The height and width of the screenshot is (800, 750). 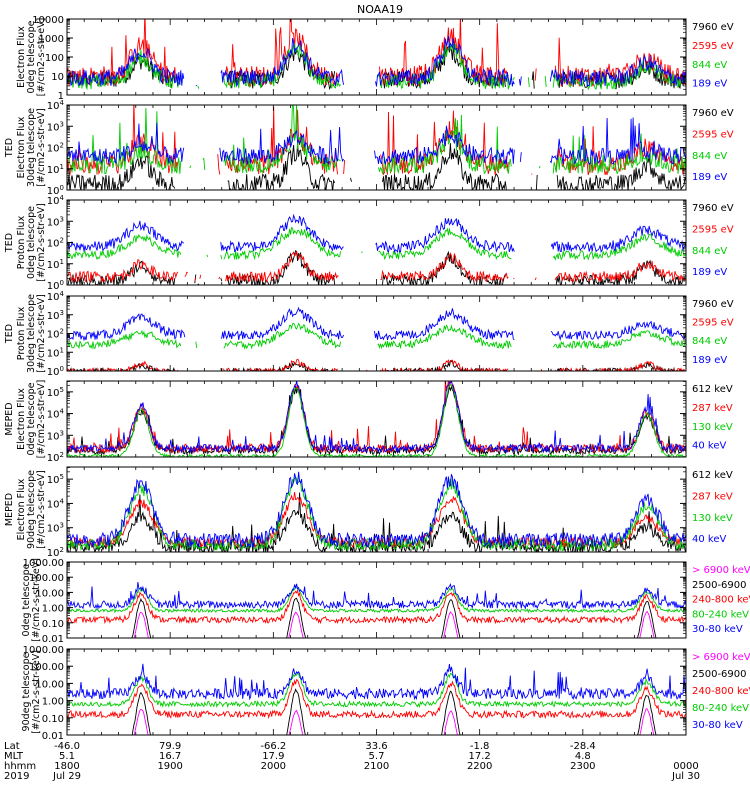 I want to click on x-tick-hhmm: 2200, so click(x=479, y=766).